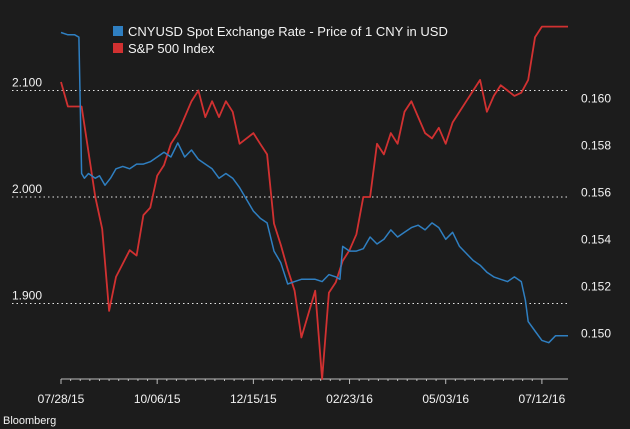  Describe the element at coordinates (118, 31) in the screenshot. I see `legend-swatch-cny` at that location.